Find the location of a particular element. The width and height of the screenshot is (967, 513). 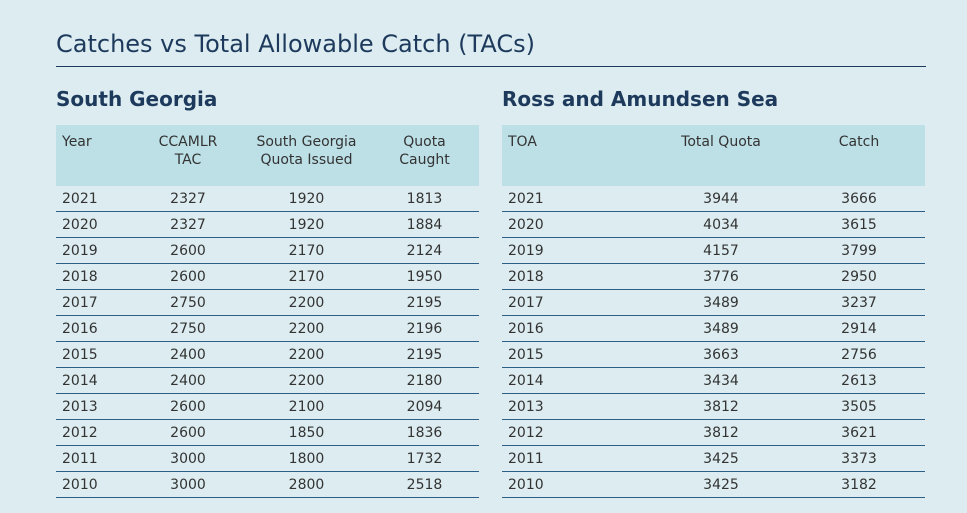

column-header-total-quota: Total Quota is located at coordinates (721, 155).